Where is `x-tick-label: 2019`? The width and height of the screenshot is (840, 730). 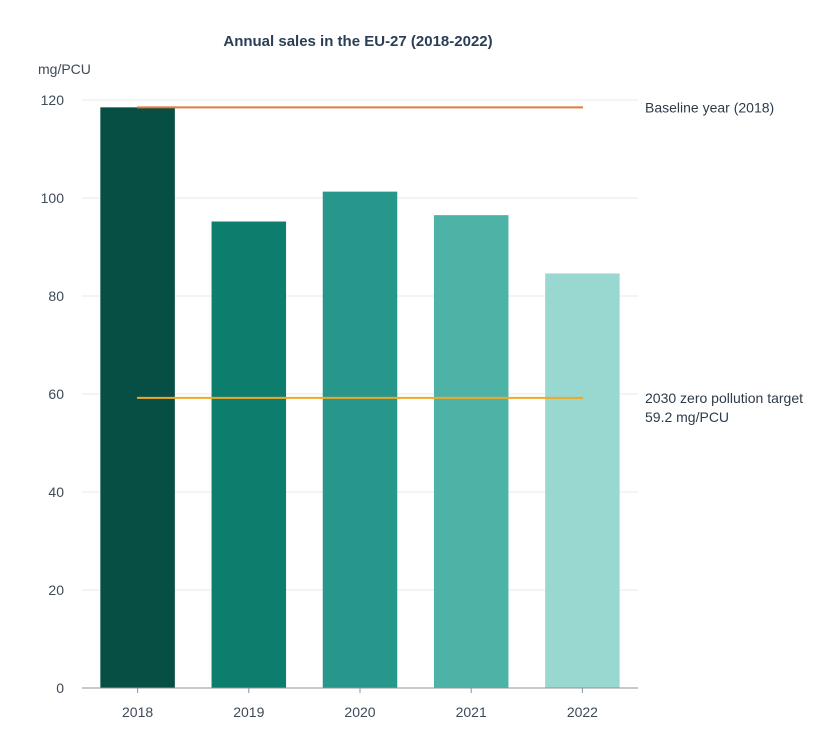 x-tick-label: 2019 is located at coordinates (248, 712).